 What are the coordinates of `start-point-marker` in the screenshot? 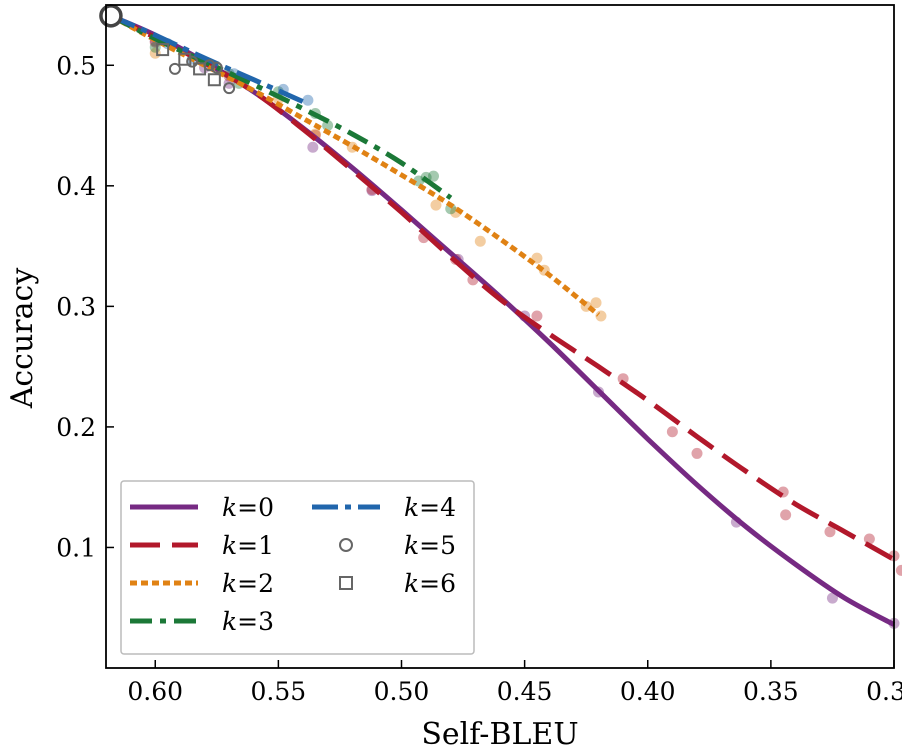 It's located at (111, 16).